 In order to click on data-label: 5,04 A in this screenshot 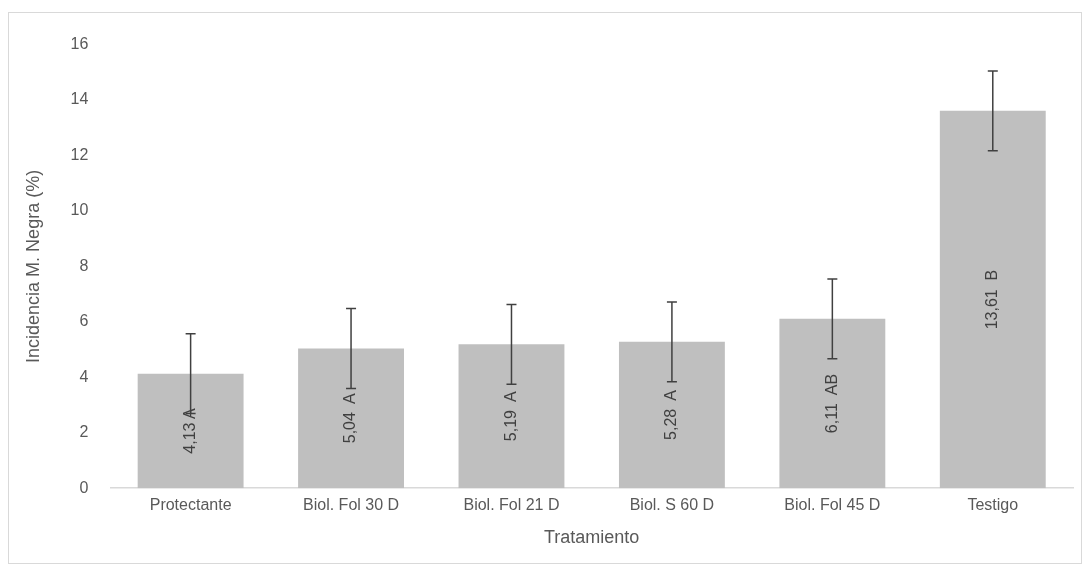, I will do `click(350, 418)`.